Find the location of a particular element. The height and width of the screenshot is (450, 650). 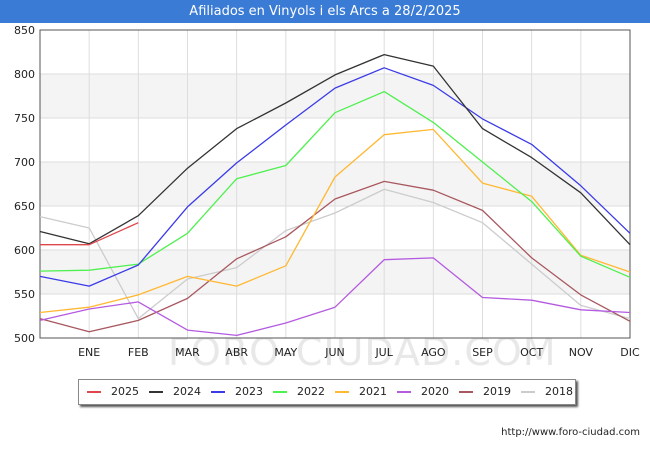

source-url: http://www.foro-ciudad.com is located at coordinates (570, 432).